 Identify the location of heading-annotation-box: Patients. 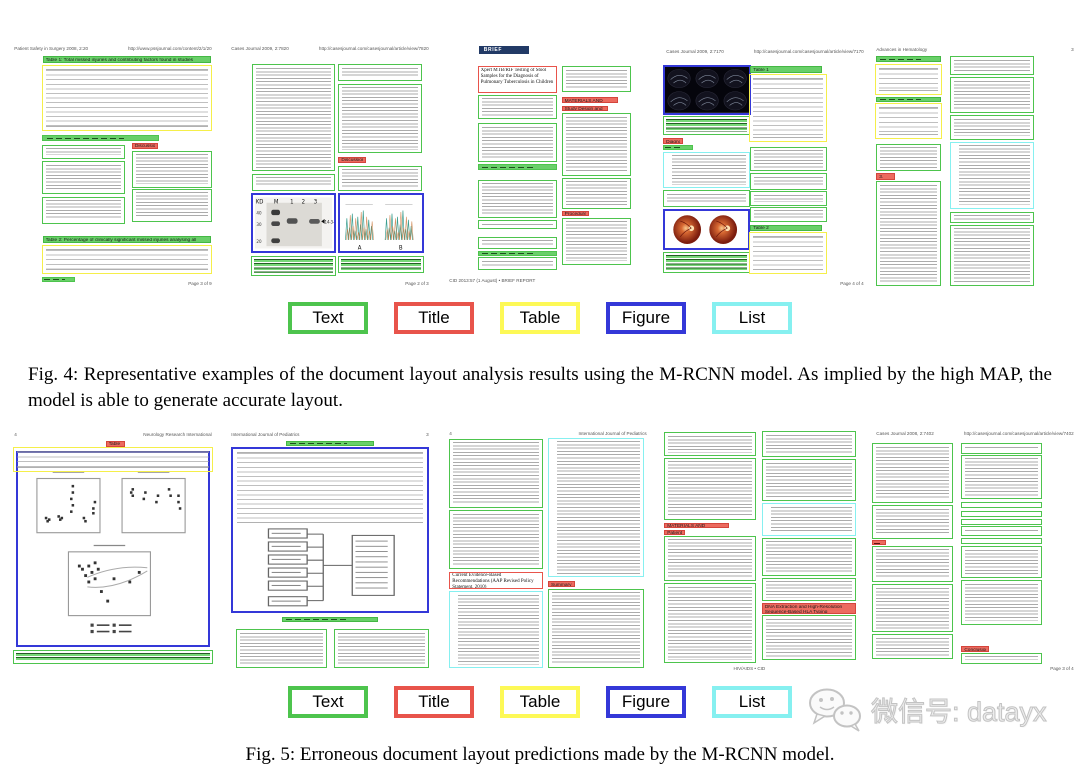
(675, 532).